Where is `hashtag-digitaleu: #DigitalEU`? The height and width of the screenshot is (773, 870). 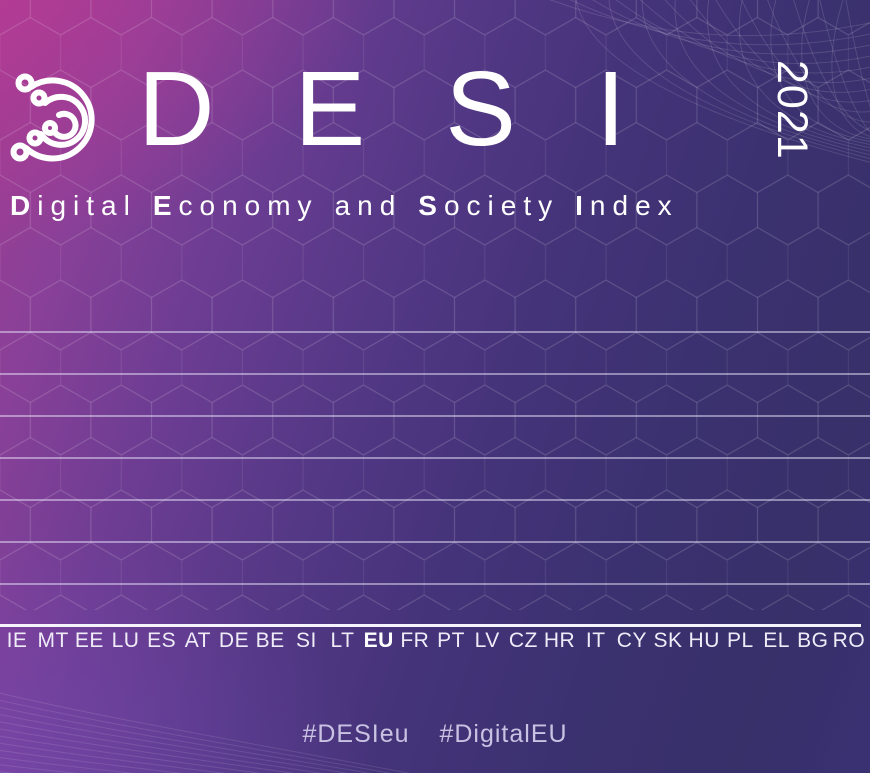 hashtag-digitaleu: #DigitalEU is located at coordinates (503, 734).